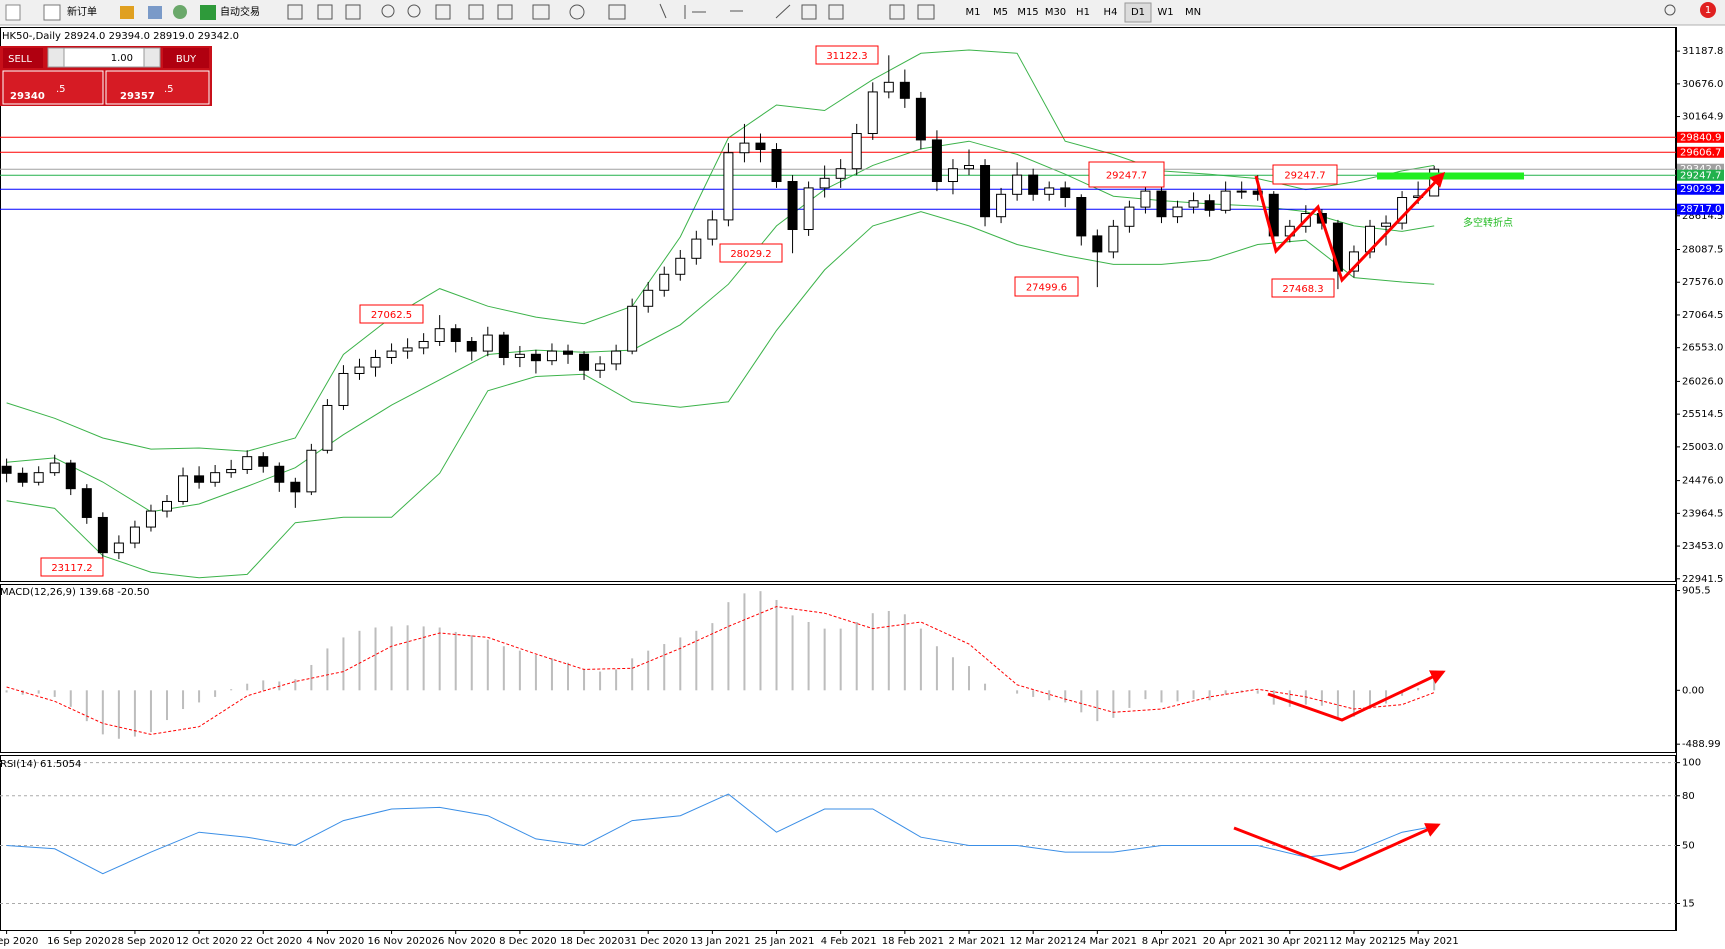 The height and width of the screenshot is (949, 1725). Describe the element at coordinates (1055, 12) in the screenshot. I see `timeframe-label: M30` at that location.